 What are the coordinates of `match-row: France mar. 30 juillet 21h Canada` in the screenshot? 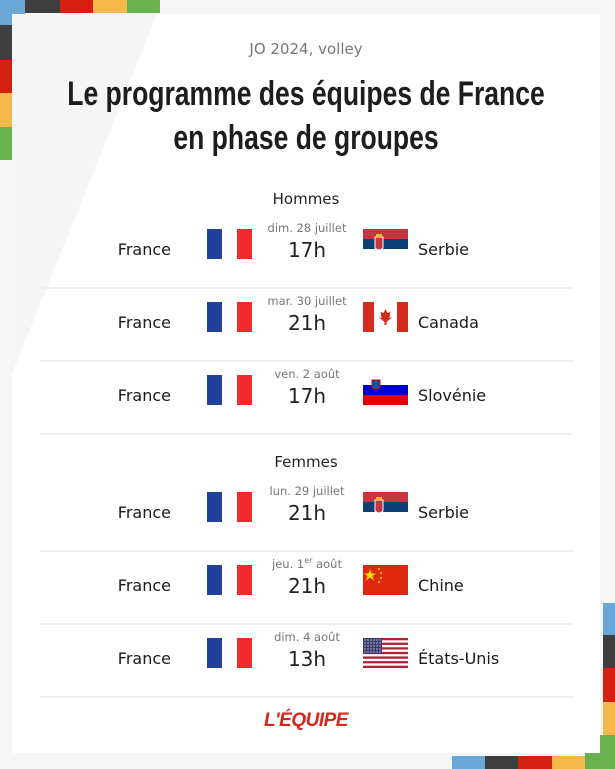 It's located at (306, 325).